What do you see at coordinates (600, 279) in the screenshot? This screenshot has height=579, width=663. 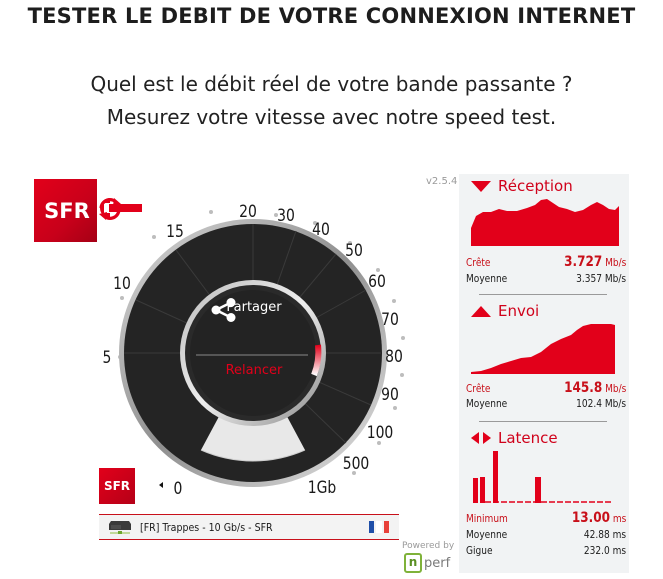 I see `download-avg-value: 3.357 Mb/s` at bounding box center [600, 279].